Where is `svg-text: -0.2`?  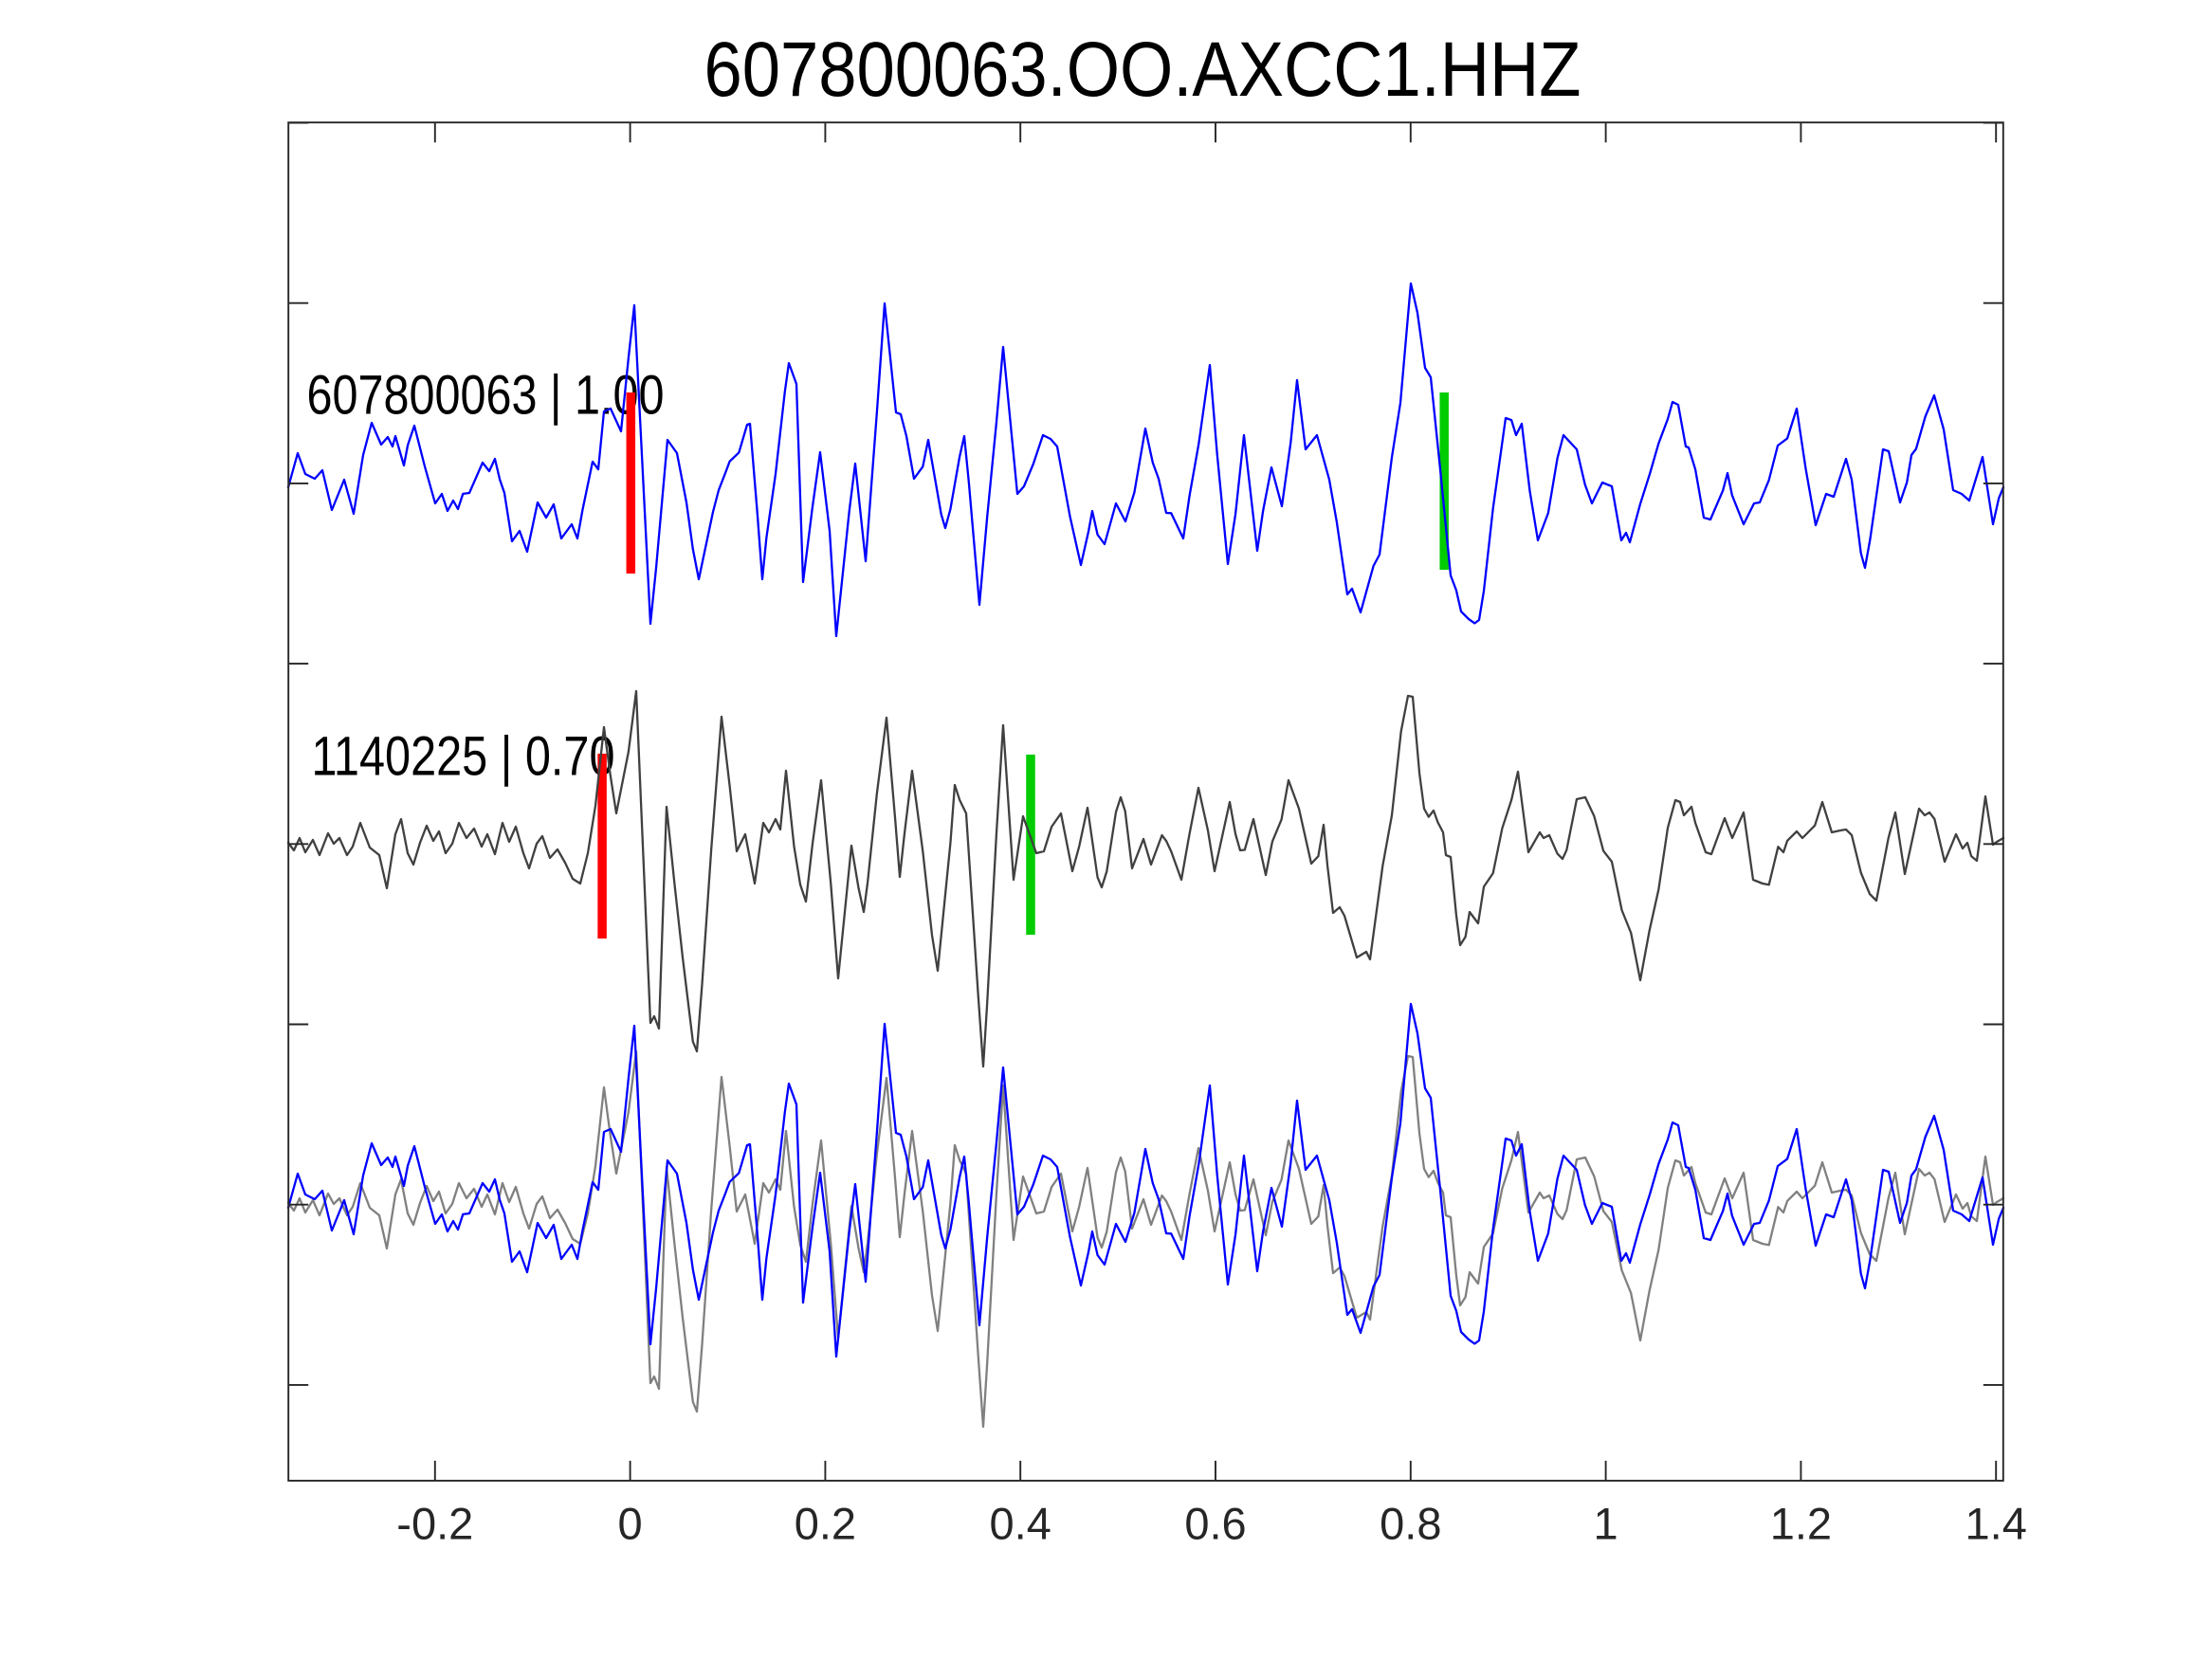
svg-text: -0.2 is located at coordinates (434, 1523).